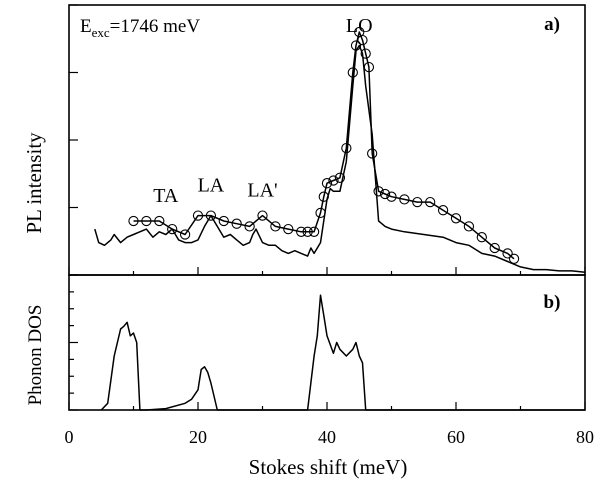 The image size is (611, 487). I want to click on x-tick-label: 40, so click(327, 437).